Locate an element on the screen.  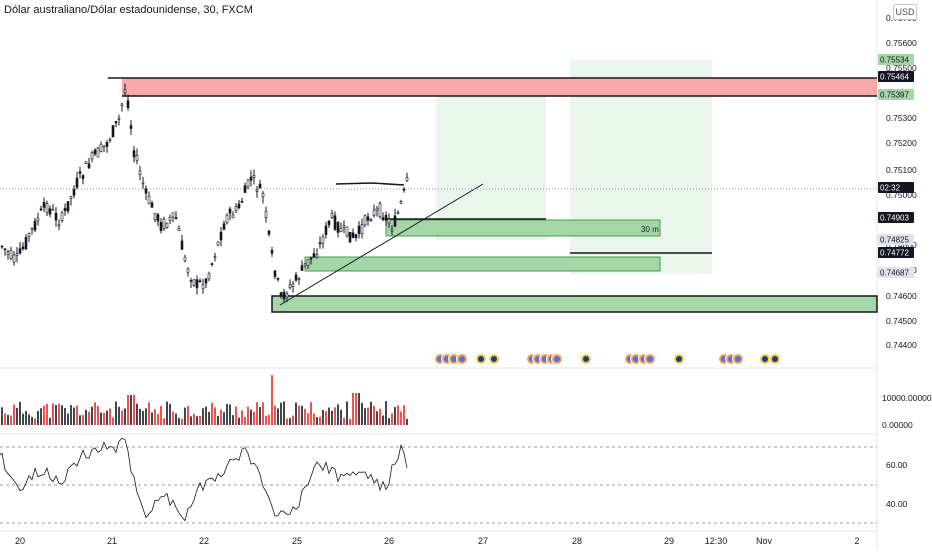
price-tag-label: 0.75397 is located at coordinates (894, 95).